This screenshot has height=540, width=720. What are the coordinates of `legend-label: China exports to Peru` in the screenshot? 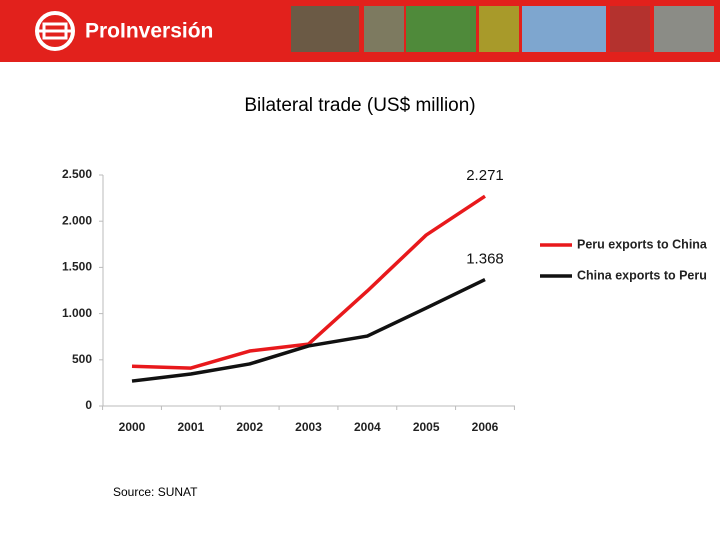 It's located at (642, 275).